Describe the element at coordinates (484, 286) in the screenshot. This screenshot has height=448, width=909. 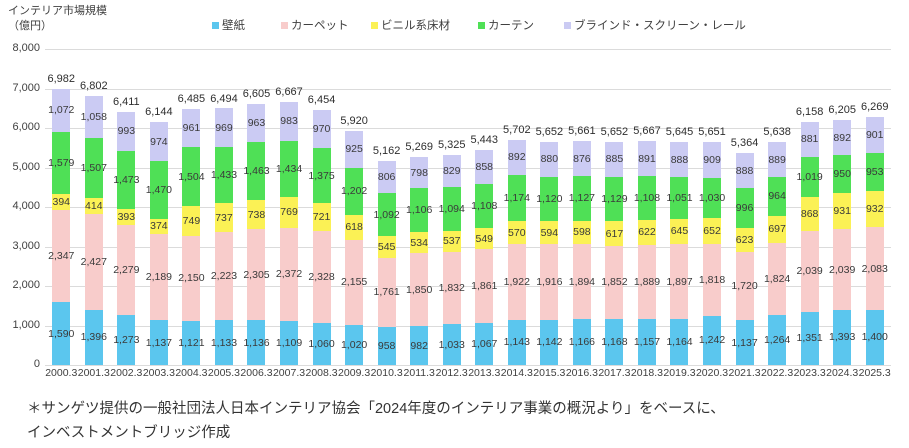
I see `segment-value-label: 1,861` at that location.